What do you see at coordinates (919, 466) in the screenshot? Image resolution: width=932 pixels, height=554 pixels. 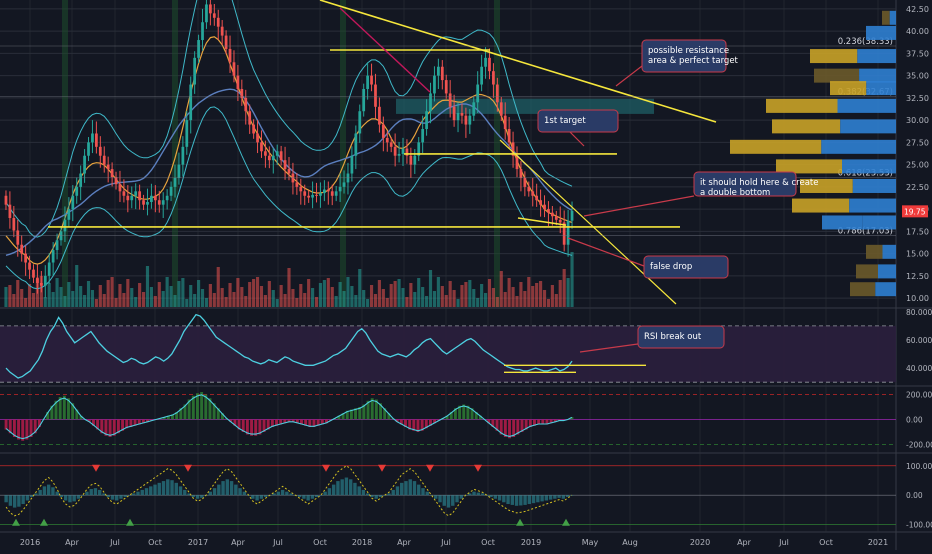 I see `mom-axis-label: 100.00` at bounding box center [919, 466].